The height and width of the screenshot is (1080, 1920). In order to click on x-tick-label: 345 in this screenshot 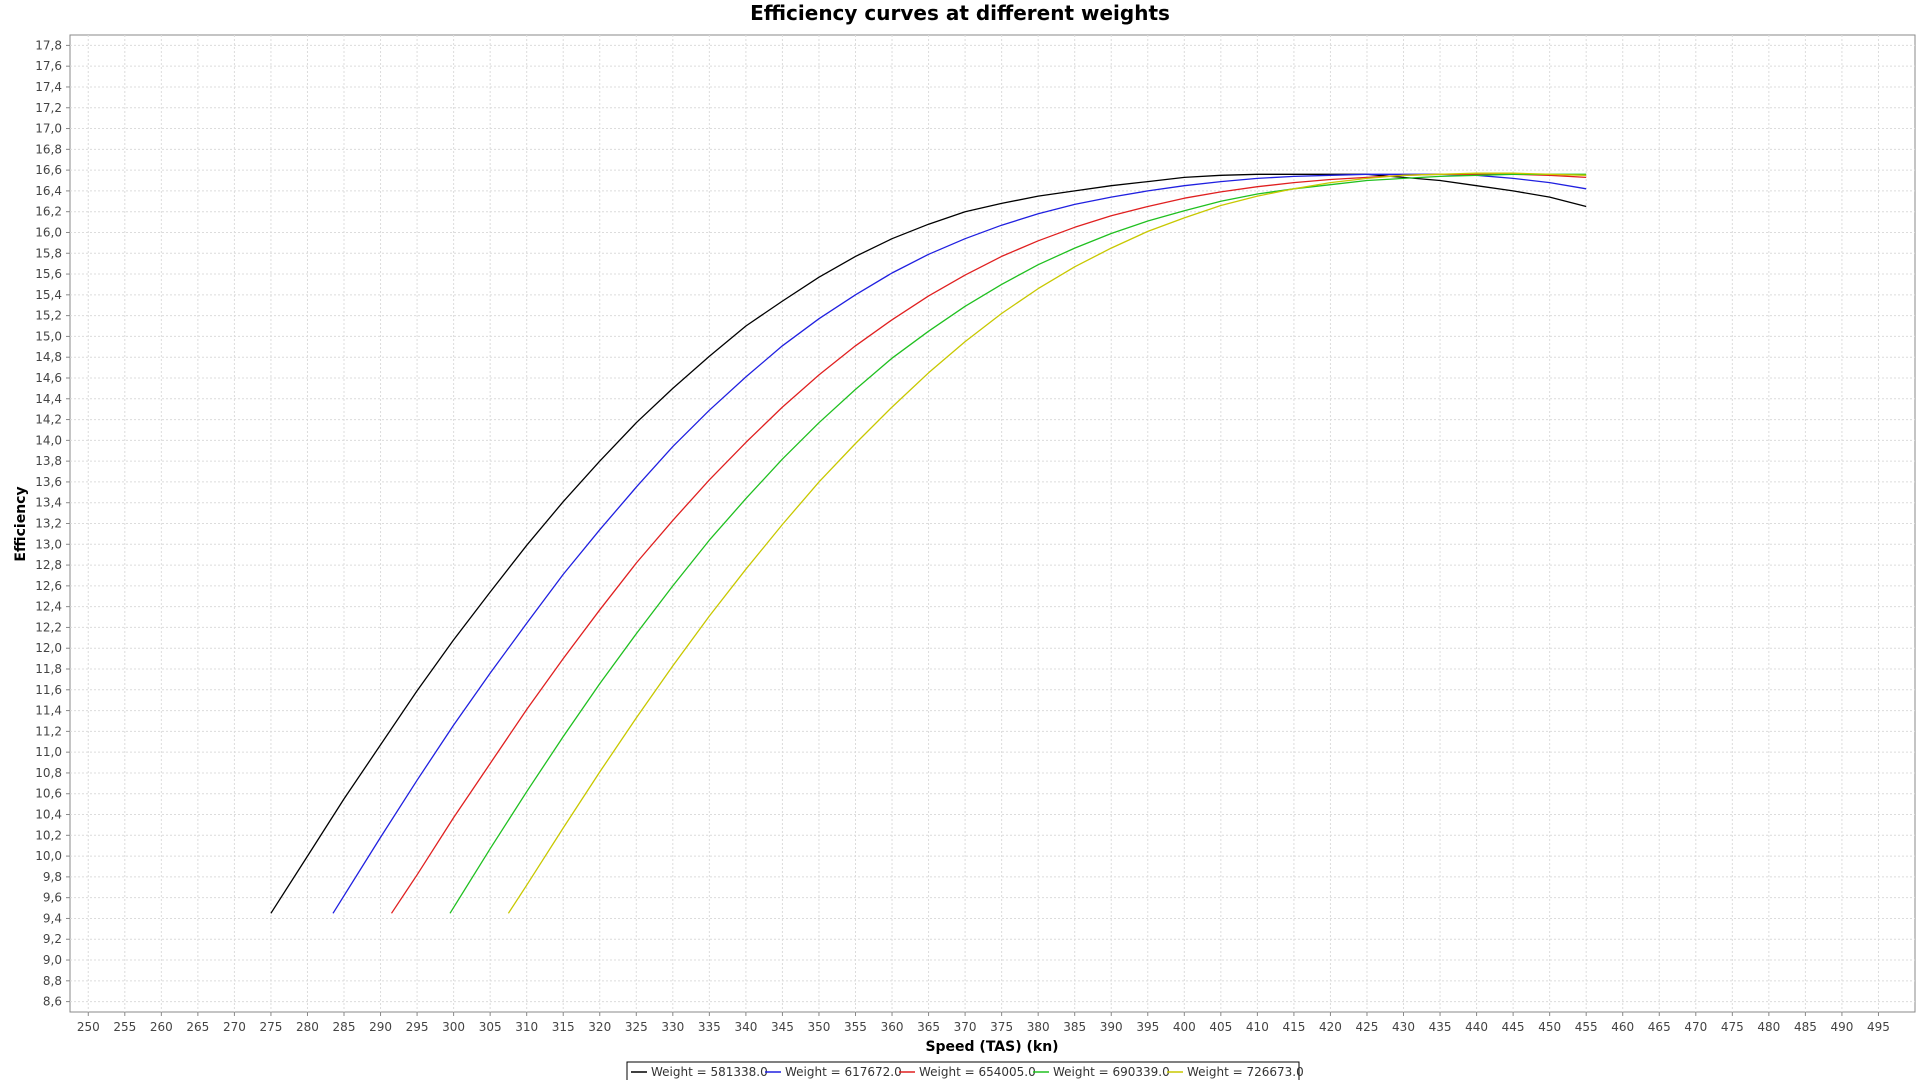, I will do `click(782, 1027)`.